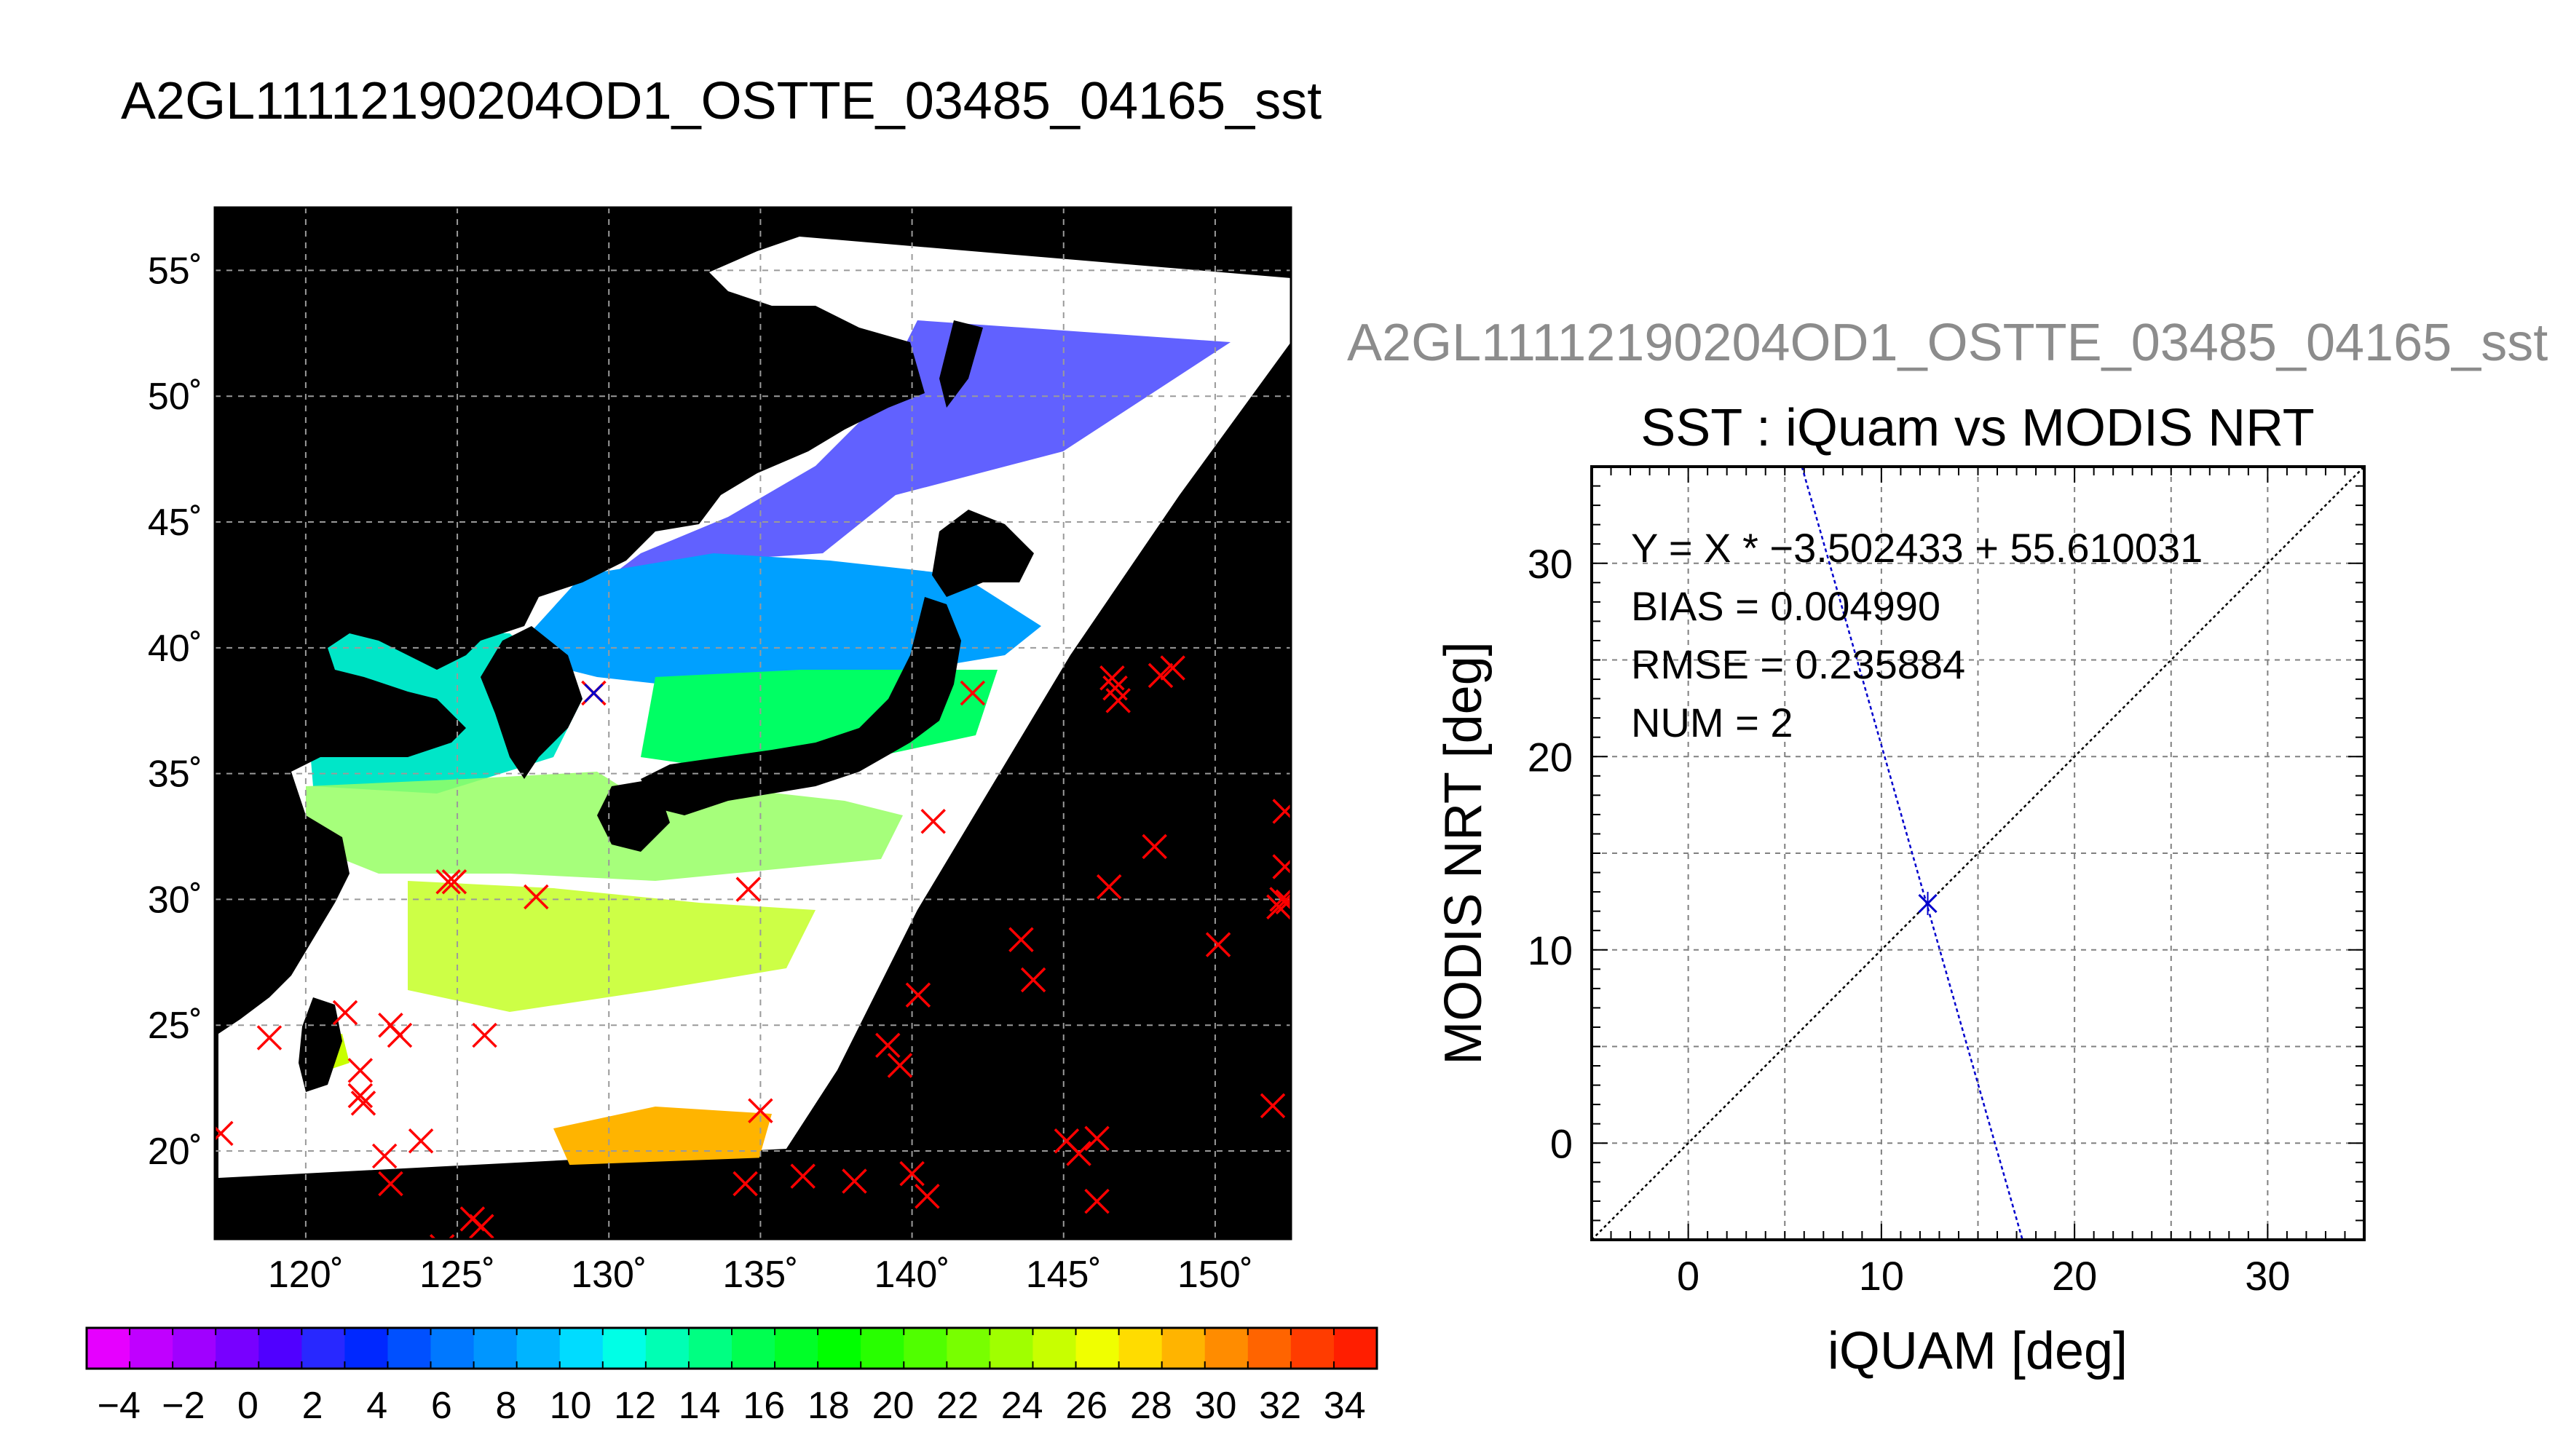  I want to click on lon-tick-label: 125˚, so click(457, 1275).